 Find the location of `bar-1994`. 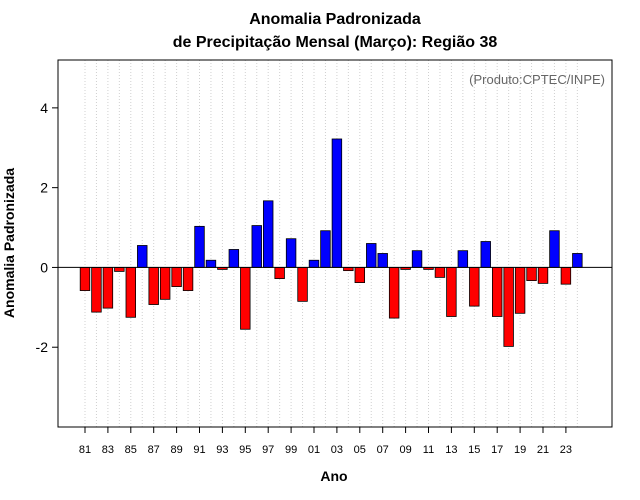

bar-1994 is located at coordinates (234, 258).